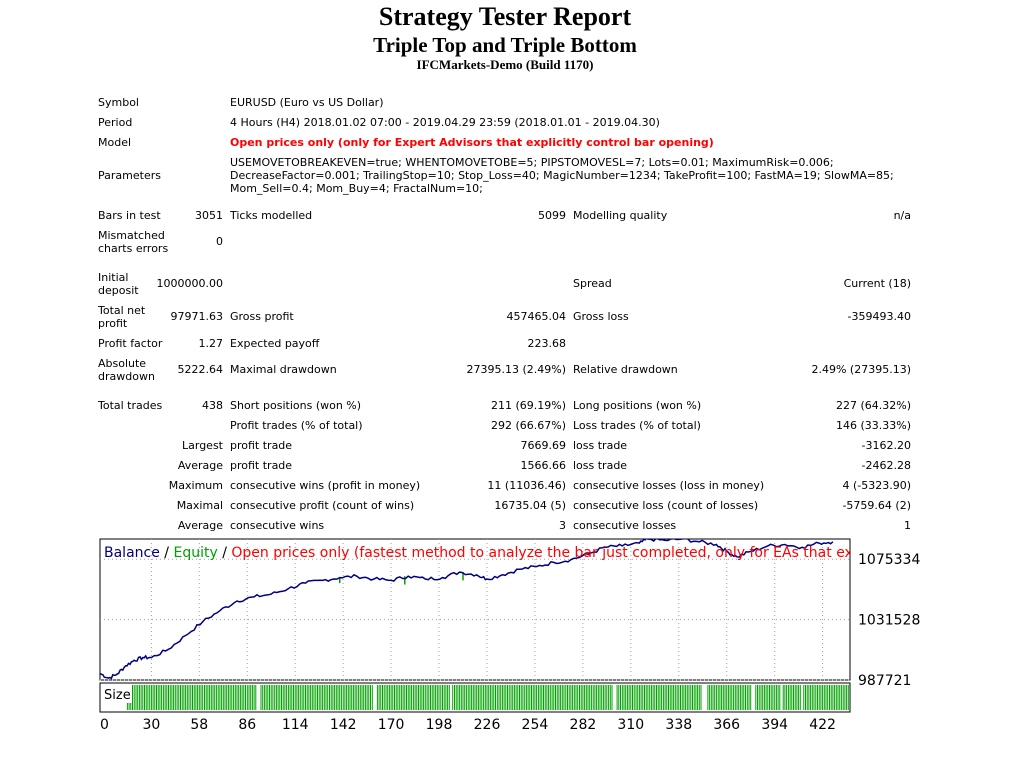 This screenshot has width=1024, height=768. What do you see at coordinates (487, 697) in the screenshot?
I see `size-bars` at bounding box center [487, 697].